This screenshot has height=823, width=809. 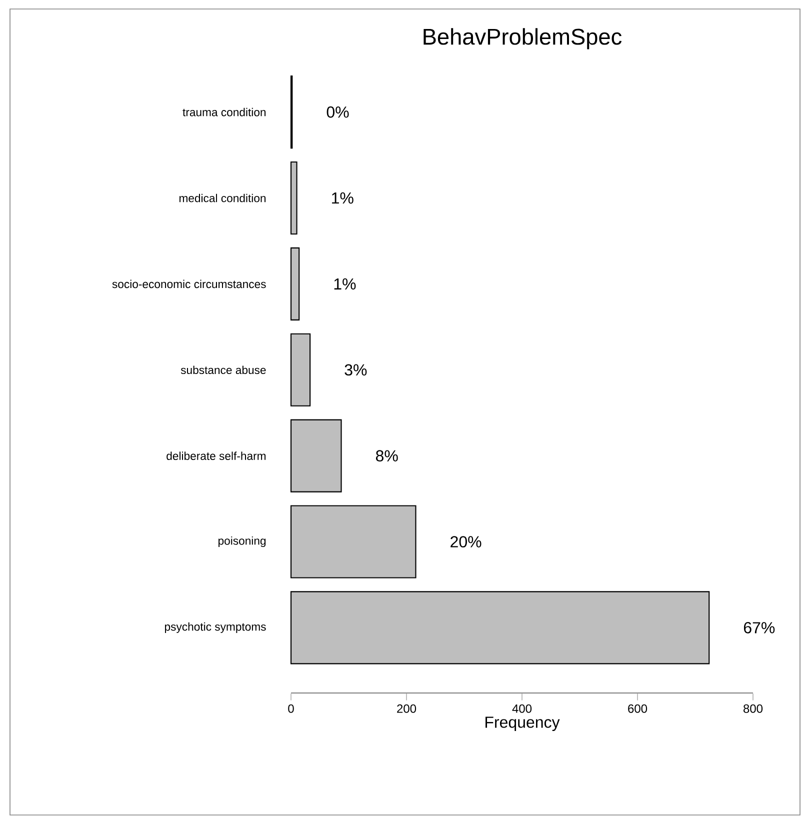 I want to click on annotation: 8%, so click(x=387, y=456).